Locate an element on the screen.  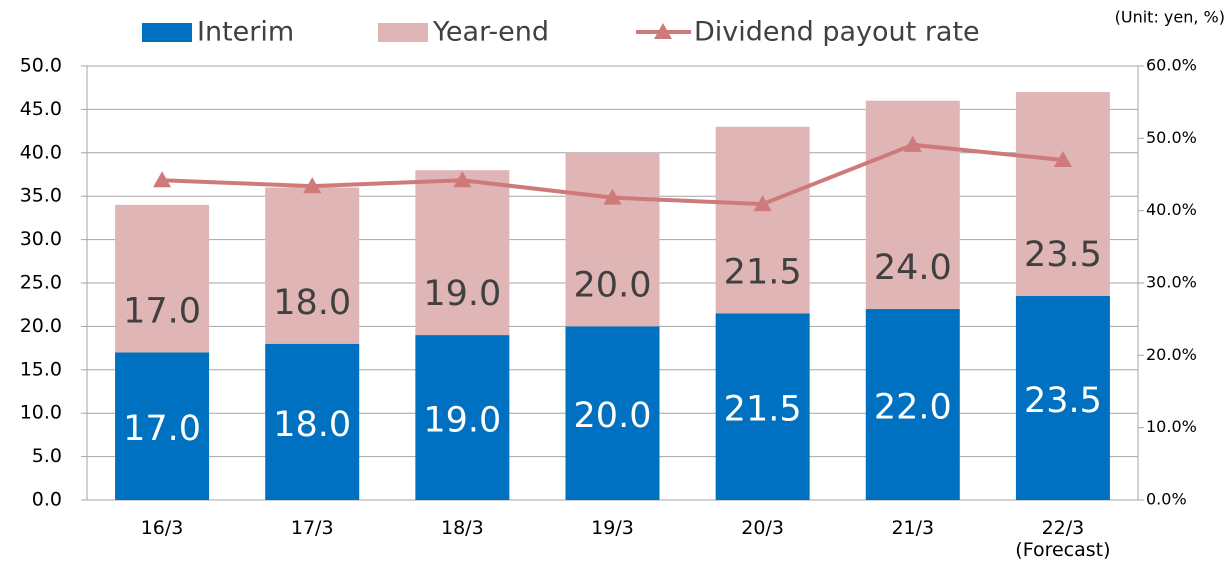
y-tick-label: 0.0 is located at coordinates (47, 500).